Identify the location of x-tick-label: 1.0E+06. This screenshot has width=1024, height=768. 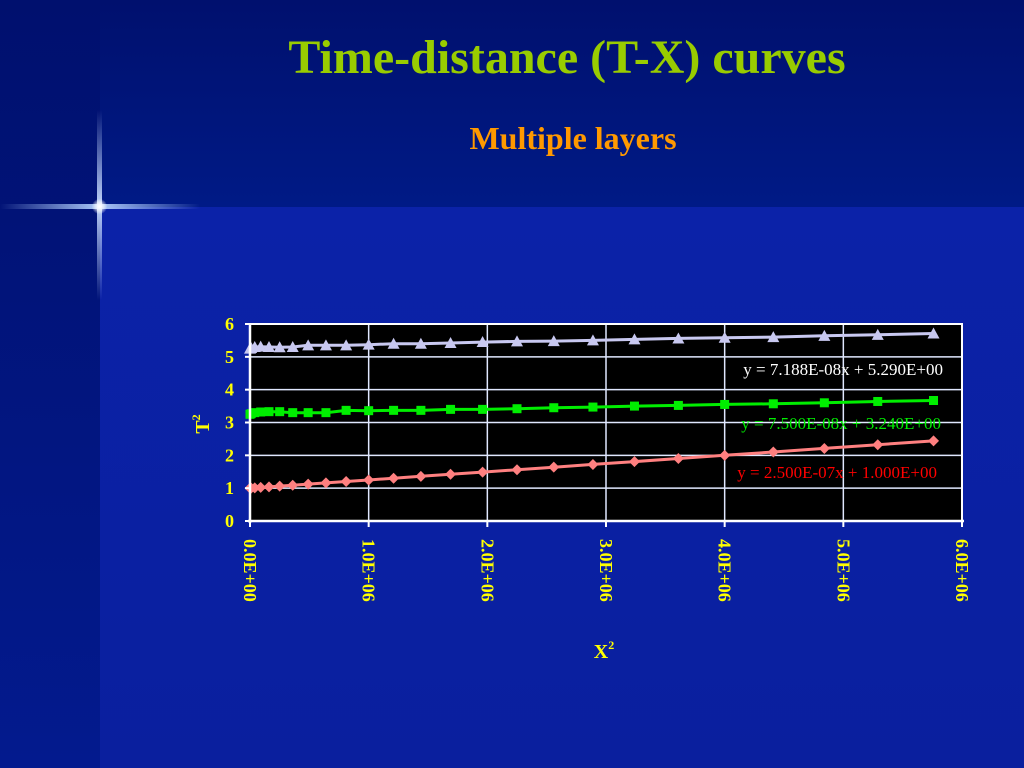
(369, 570).